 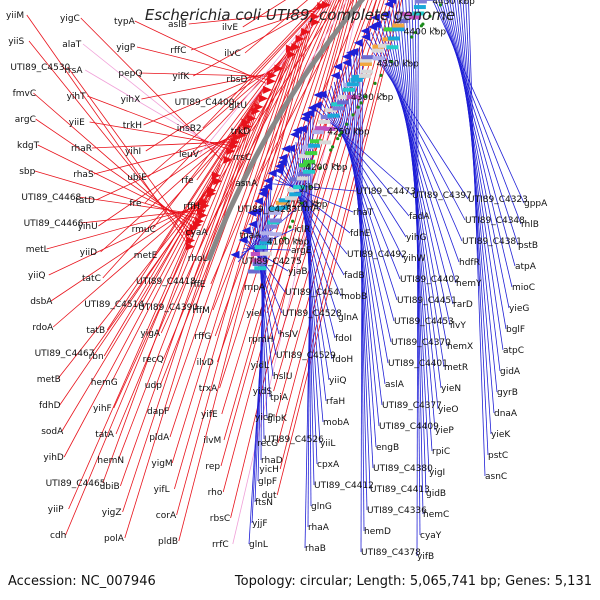 I want to click on forward-gene-label: UTI89_C4275, so click(x=272, y=262).